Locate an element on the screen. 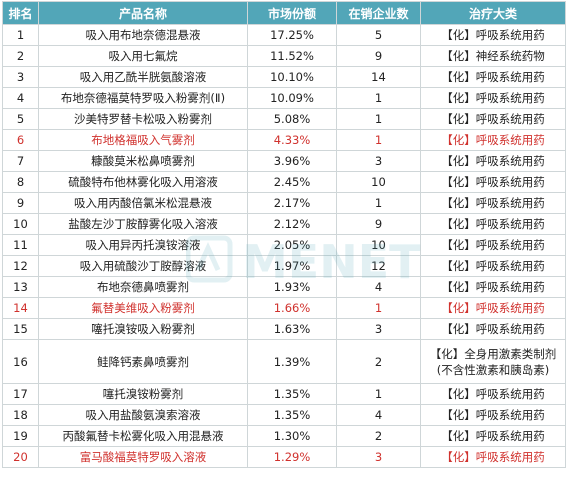 The height and width of the screenshot is (477, 567). table-row: 18 吸入用盐酸氨溴索溶液 1.35% 4 【化】呼吸系统用药 is located at coordinates (284, 415).